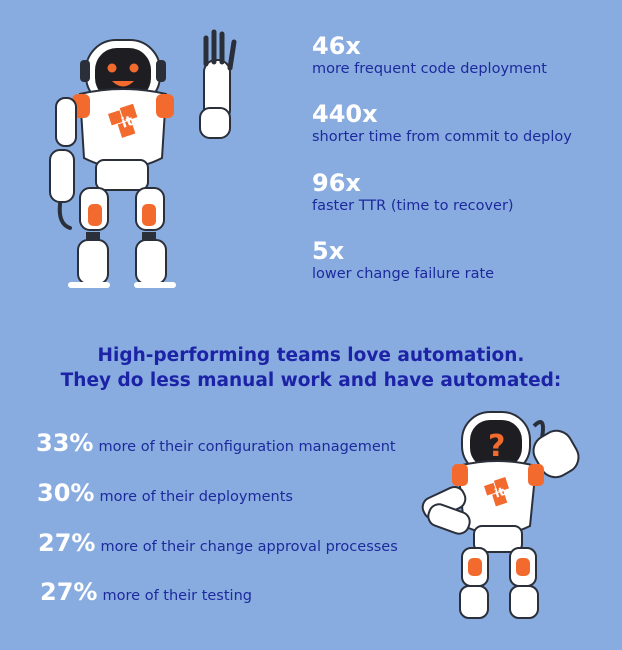 This screenshot has width=622, height=650. I want to click on automation-label: more of their change approval processes, so click(249, 547).